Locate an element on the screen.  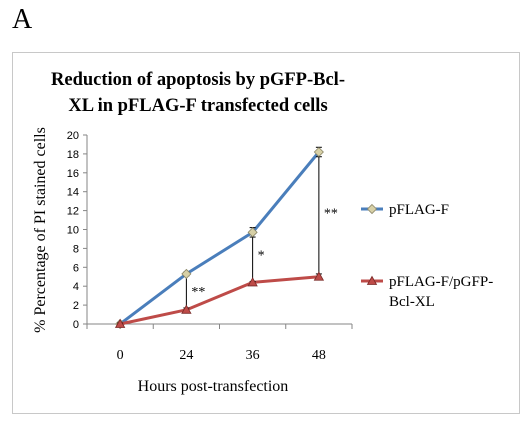
significance-annotations: ***** is located at coordinates (261, 229).